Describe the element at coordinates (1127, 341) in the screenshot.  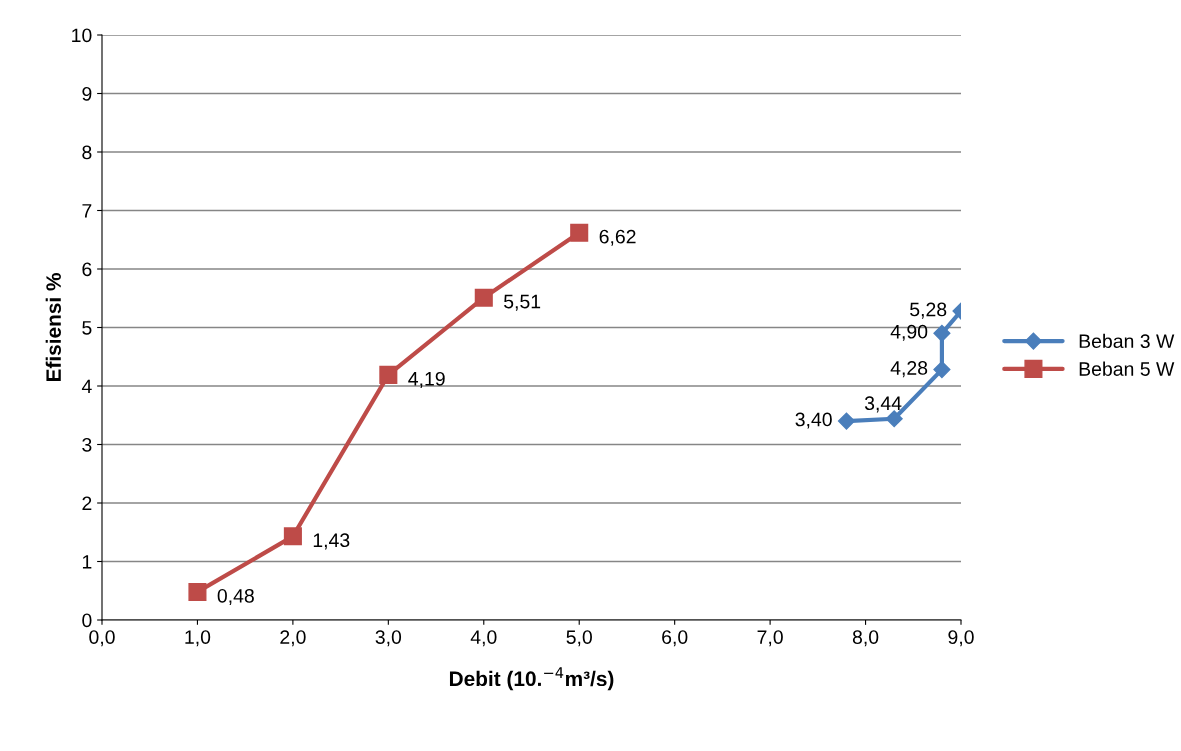
I see `legend-label: Beban 3 W` at that location.